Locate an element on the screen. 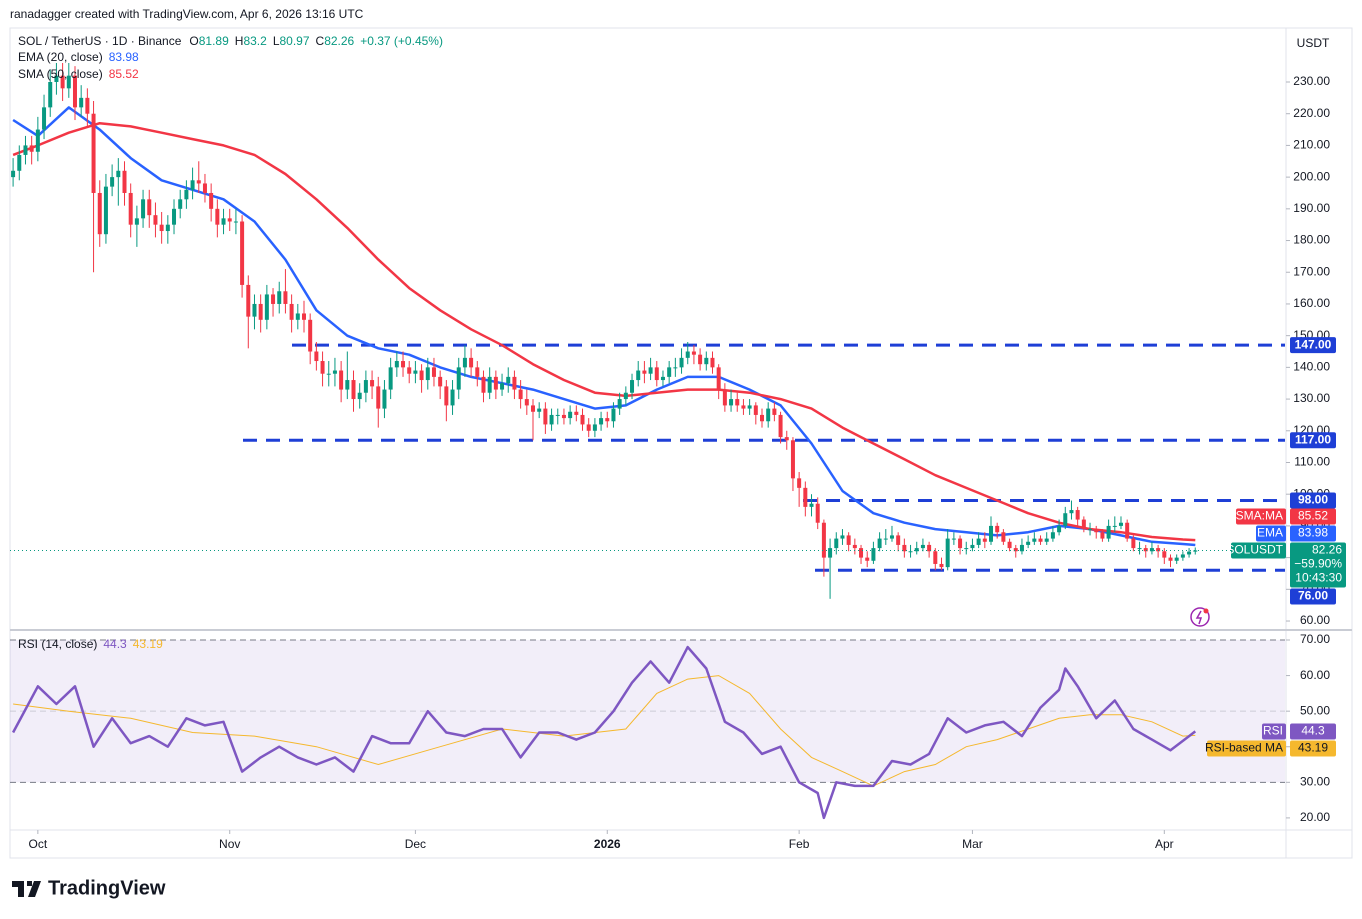 This screenshot has height=919, width=1362. rsi-ma-value: 43.19 is located at coordinates (148, 644).